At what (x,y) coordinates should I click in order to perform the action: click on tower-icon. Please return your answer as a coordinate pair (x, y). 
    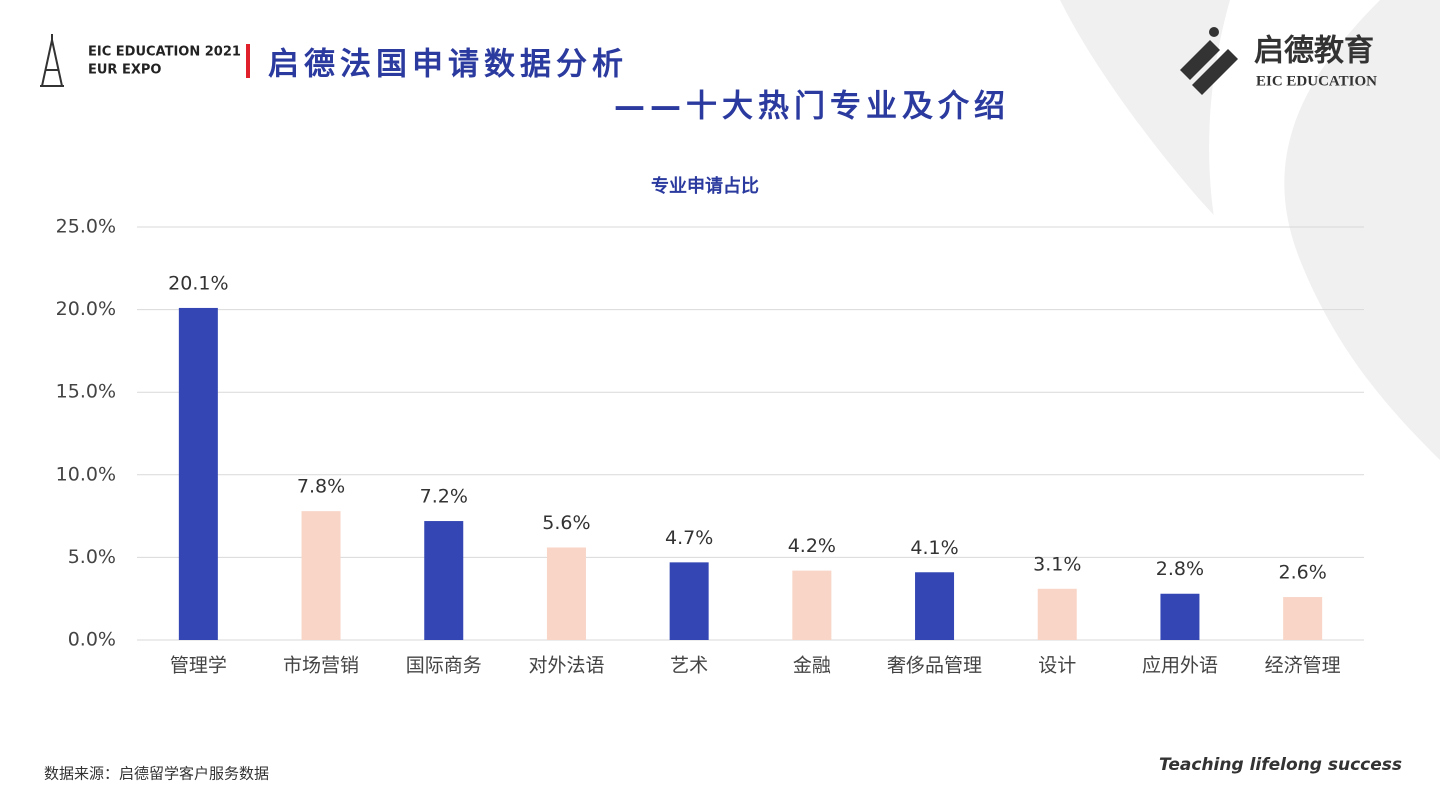
    Looking at the image, I should click on (52, 60).